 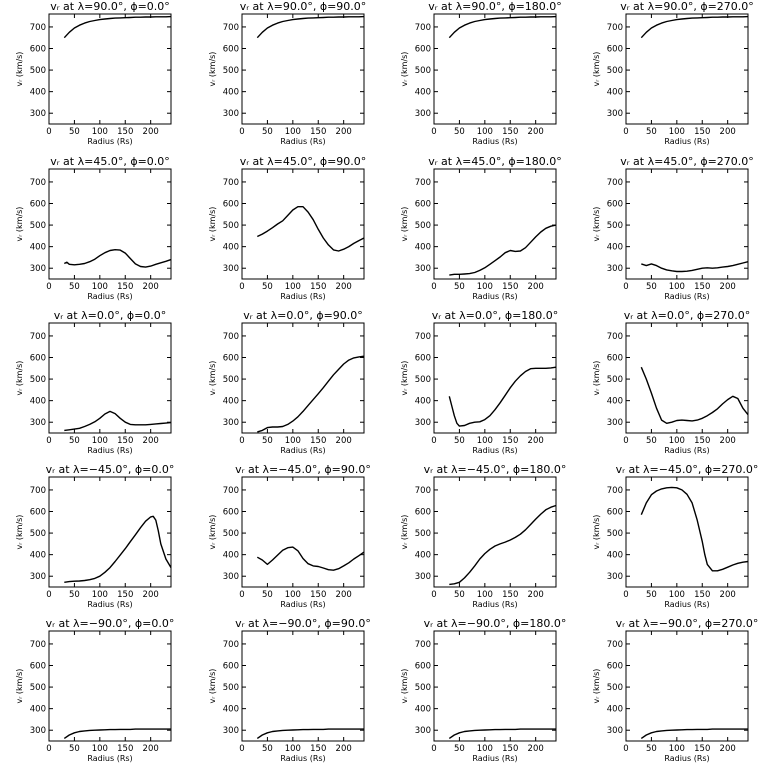 What do you see at coordinates (110, 315) in the screenshot?
I see `panel-title: vᵣ at λ=0.0°, ϕ=0.0°` at bounding box center [110, 315].